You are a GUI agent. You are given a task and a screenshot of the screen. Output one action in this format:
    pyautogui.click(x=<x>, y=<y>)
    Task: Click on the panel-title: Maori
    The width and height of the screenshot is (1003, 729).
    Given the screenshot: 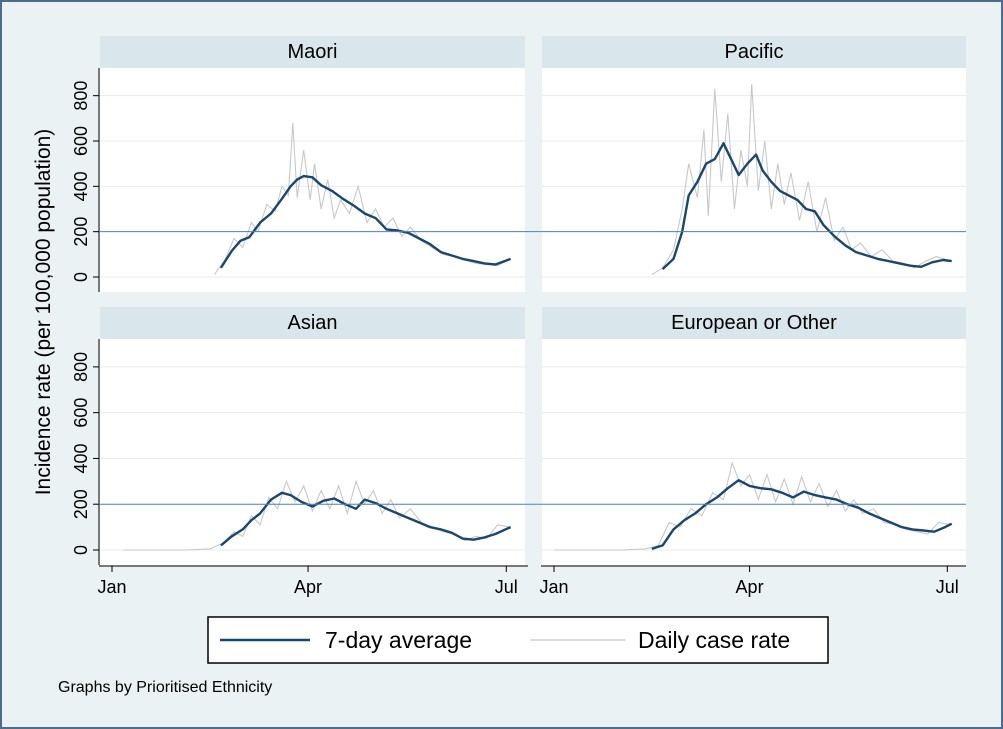 What is the action you would take?
    pyautogui.click(x=312, y=52)
    